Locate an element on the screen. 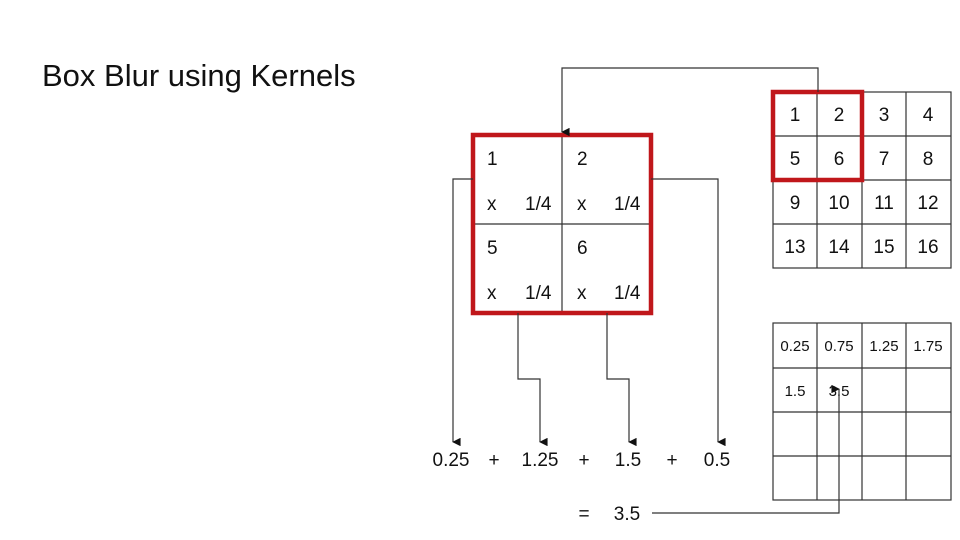  input-cell: 5 is located at coordinates (795, 159).